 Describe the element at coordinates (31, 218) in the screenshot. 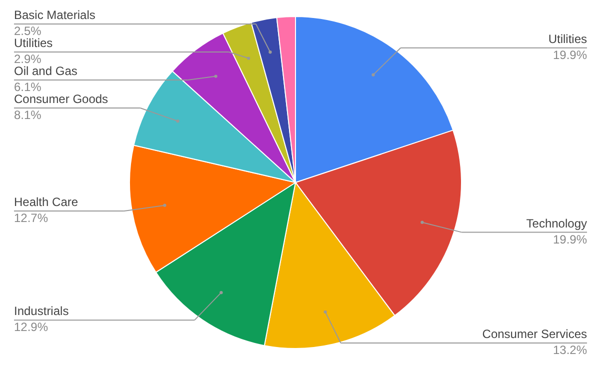

I see `data-label: 12.7%` at that location.